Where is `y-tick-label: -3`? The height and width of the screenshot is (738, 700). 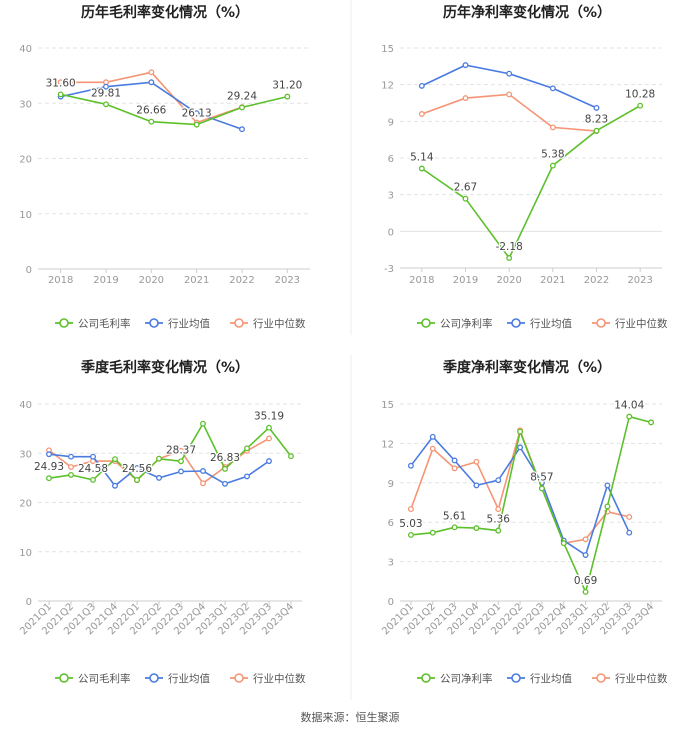 y-tick-label: -3 is located at coordinates (389, 269).